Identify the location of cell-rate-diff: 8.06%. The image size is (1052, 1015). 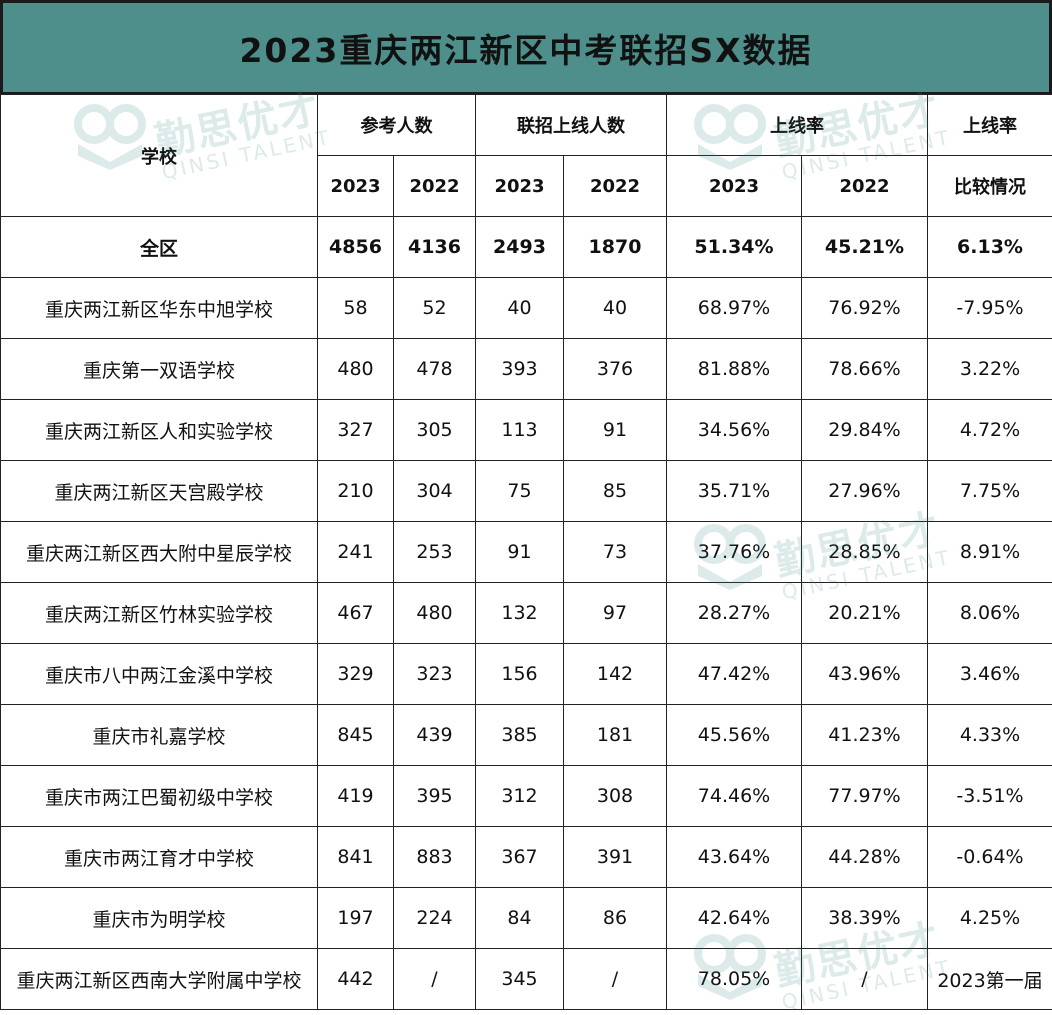
(989, 613).